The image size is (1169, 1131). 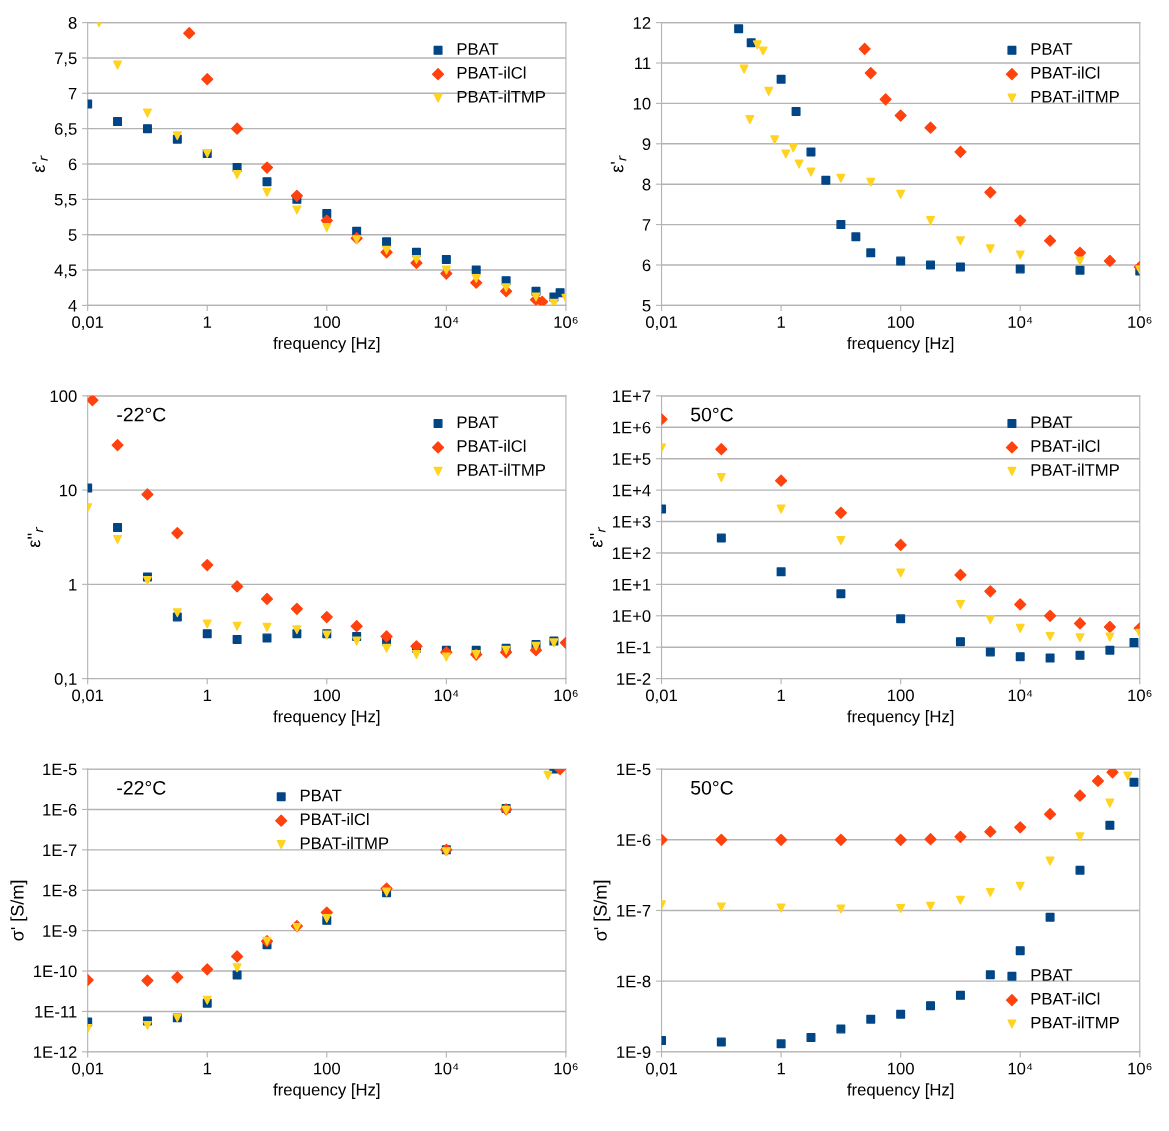 What do you see at coordinates (55, 1052) in the screenshot?
I see `y-tick-label: 1E-12` at bounding box center [55, 1052].